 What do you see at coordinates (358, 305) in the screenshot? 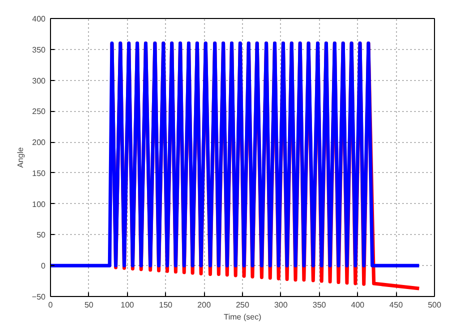
I see `x-tick-label: 400` at bounding box center [358, 305].